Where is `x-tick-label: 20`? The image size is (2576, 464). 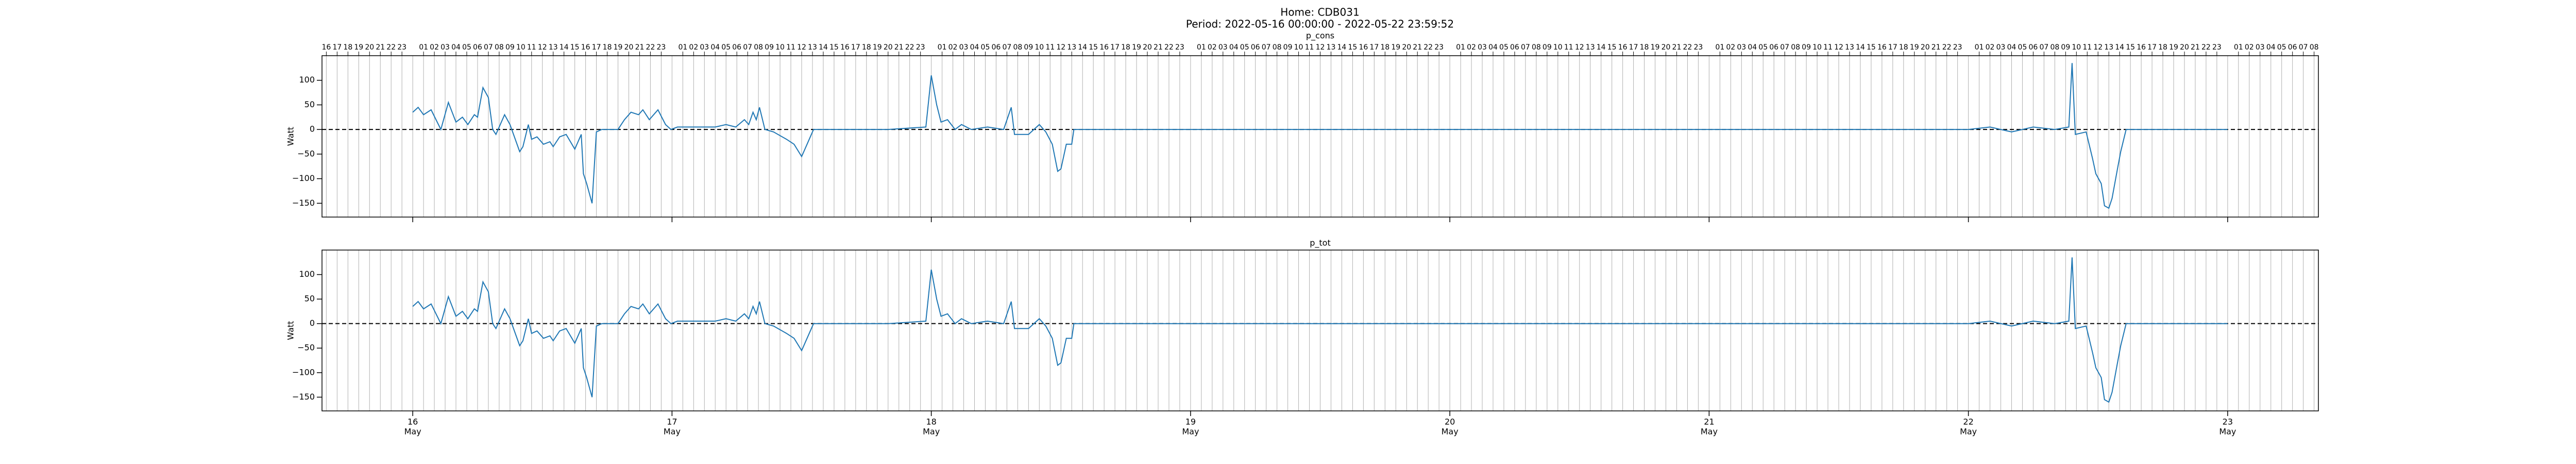
x-tick-label: 20 is located at coordinates (1450, 422).